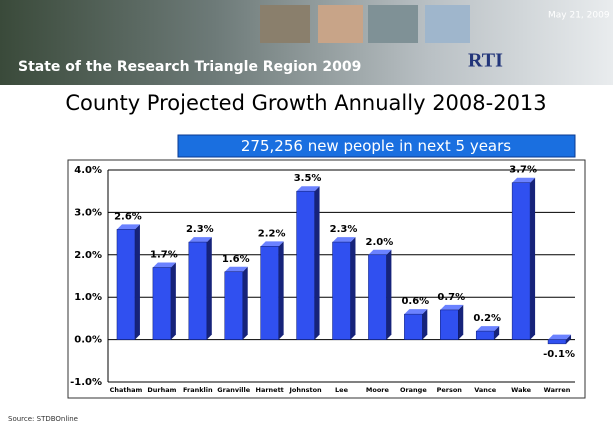  What do you see at coordinates (413, 390) in the screenshot?
I see `x-tick-label: Orange` at bounding box center [413, 390].